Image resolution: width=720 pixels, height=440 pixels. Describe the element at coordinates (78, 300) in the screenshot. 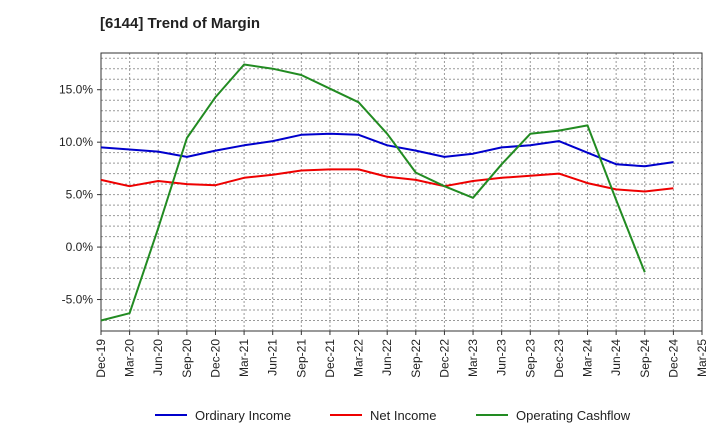

I see `y-tick-label: -5.0%` at that location.